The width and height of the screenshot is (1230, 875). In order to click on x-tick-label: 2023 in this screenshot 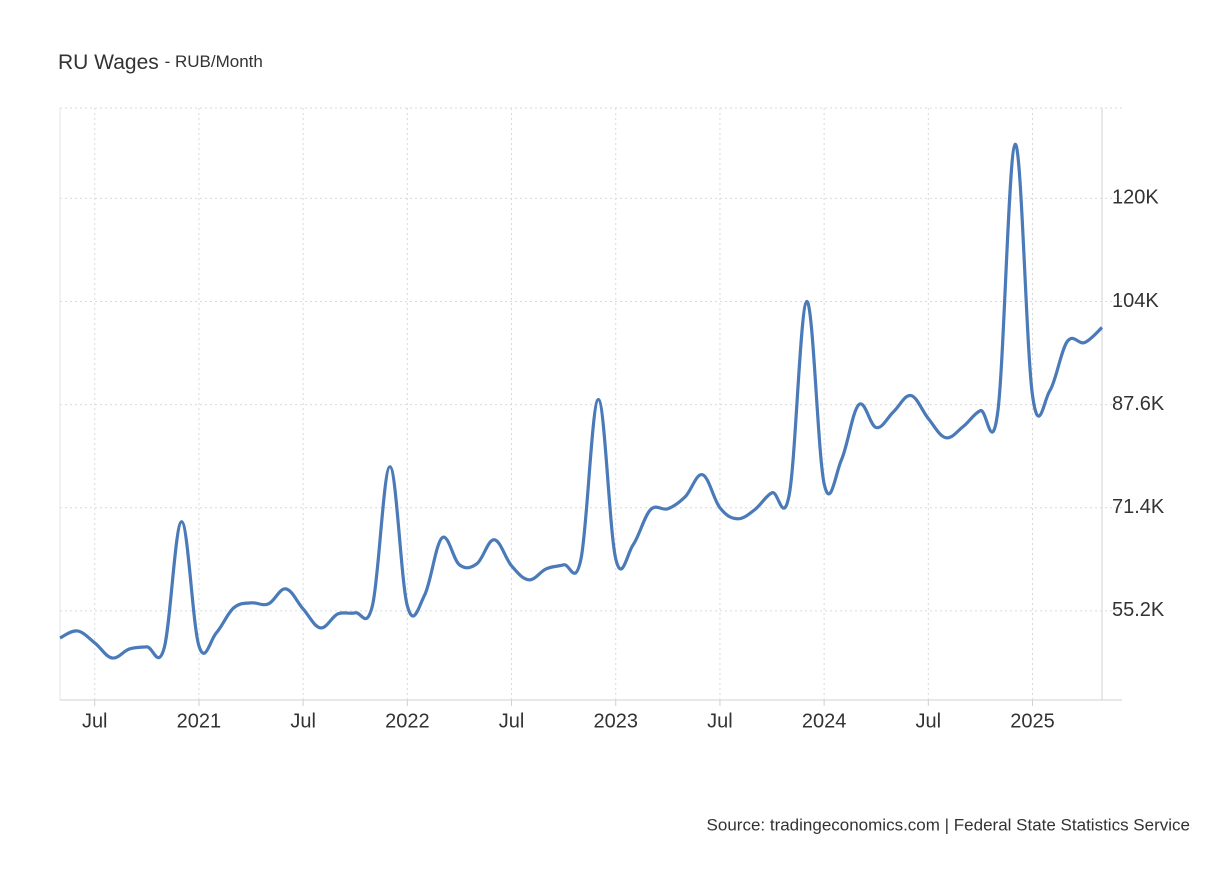, I will do `click(615, 721)`.